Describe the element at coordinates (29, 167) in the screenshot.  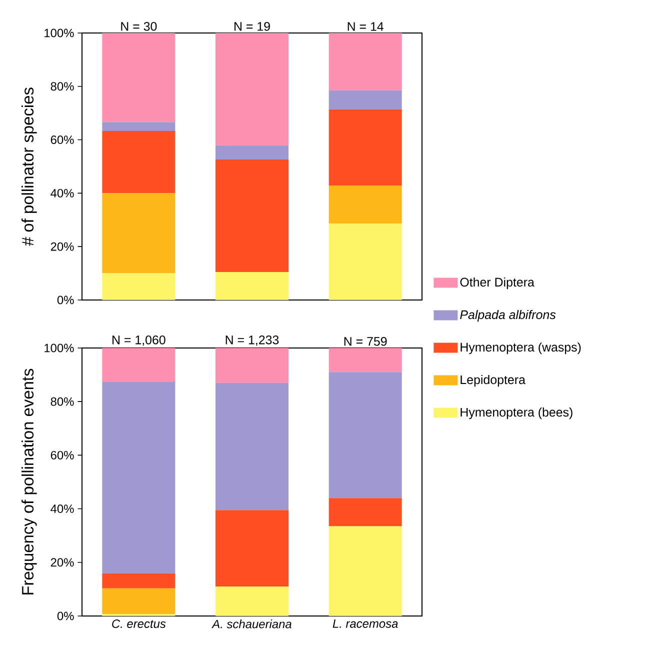
I see `y-axis-title: # of pollinator species` at that location.